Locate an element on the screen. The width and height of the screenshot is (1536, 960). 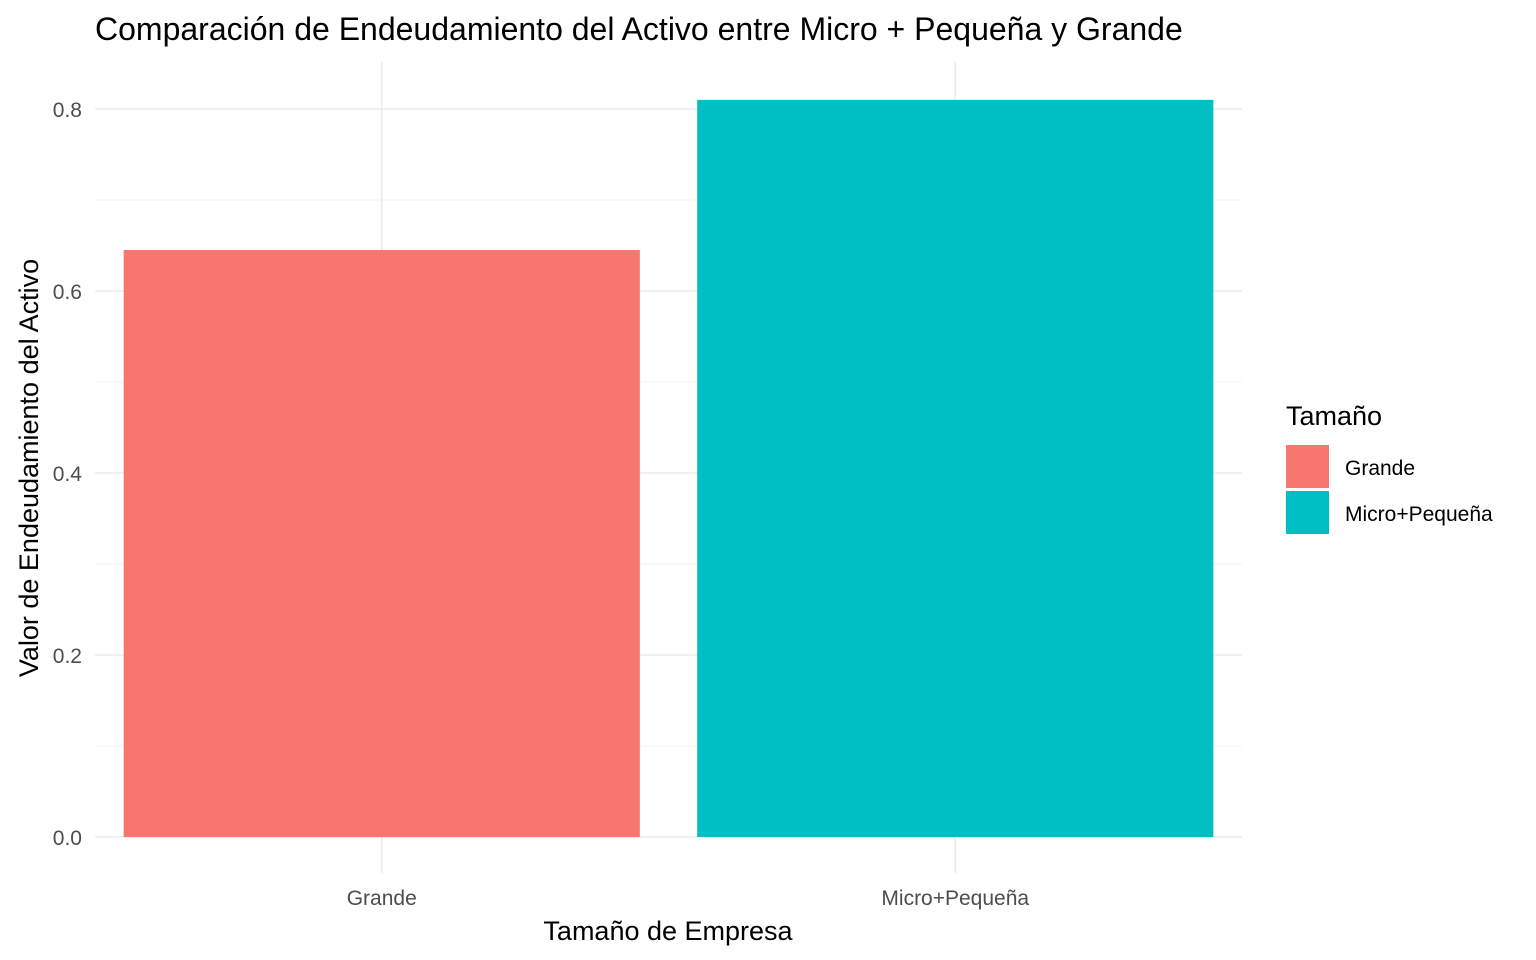
legend-entries: Grande Micro+Pequeña is located at coordinates (1389, 489).